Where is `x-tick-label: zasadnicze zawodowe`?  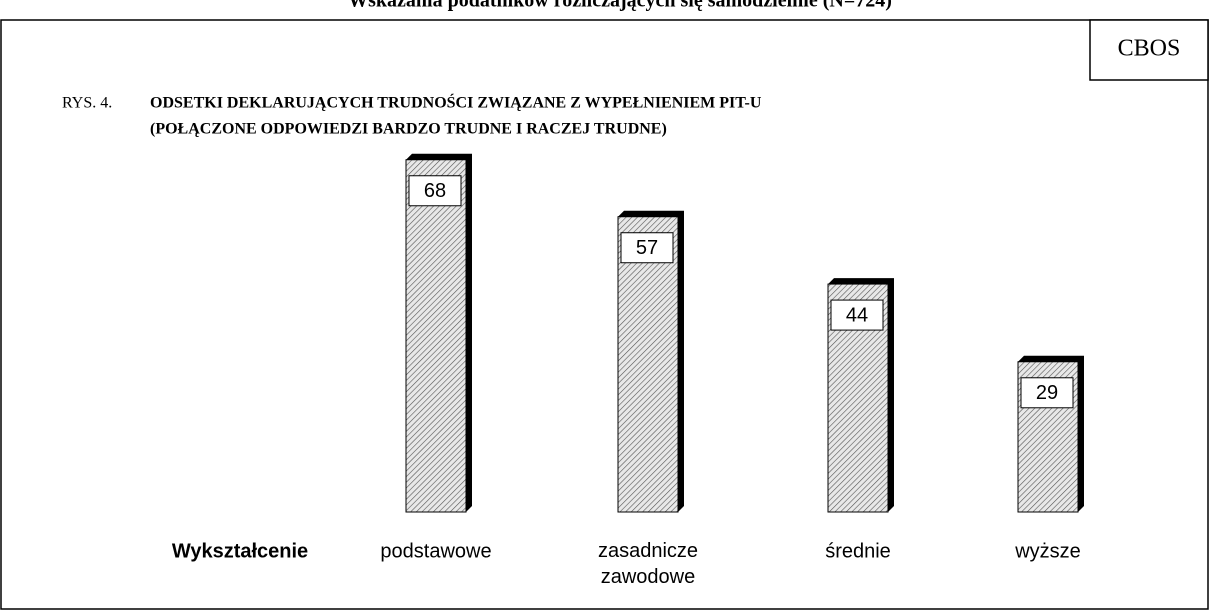 x-tick-label: zasadnicze zawodowe is located at coordinates (648, 564).